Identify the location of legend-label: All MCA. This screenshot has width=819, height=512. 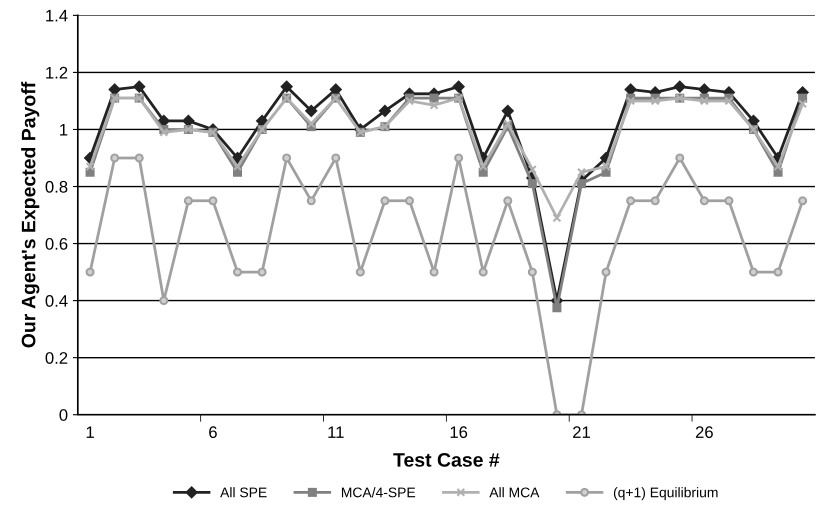
(514, 492).